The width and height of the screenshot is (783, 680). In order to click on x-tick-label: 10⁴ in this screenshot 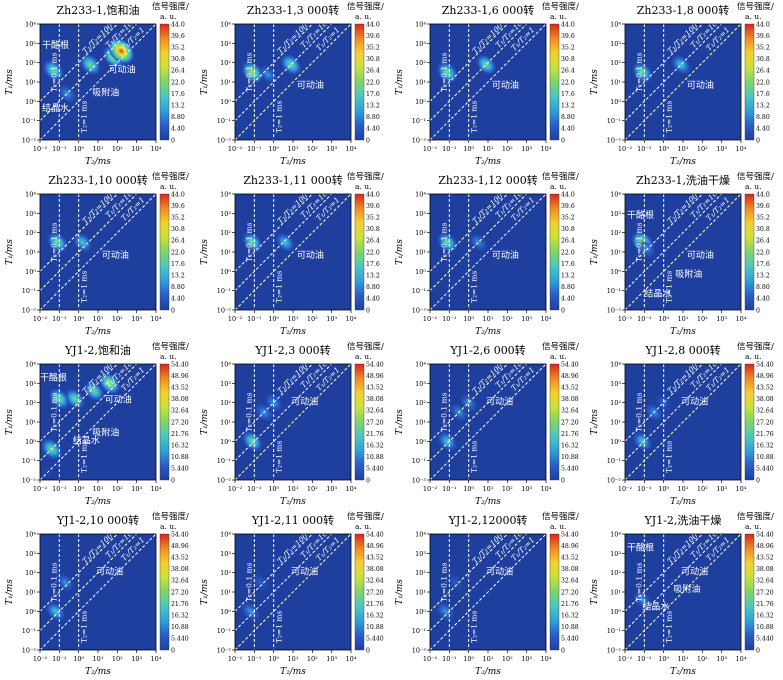, I will do `click(156, 659)`.